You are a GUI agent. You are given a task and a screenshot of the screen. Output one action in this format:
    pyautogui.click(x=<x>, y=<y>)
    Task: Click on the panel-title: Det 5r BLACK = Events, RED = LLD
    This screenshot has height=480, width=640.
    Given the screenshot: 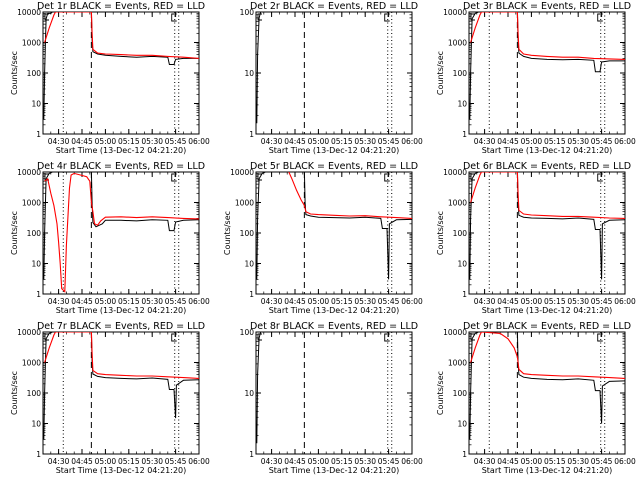 What is the action you would take?
    pyautogui.click(x=334, y=166)
    